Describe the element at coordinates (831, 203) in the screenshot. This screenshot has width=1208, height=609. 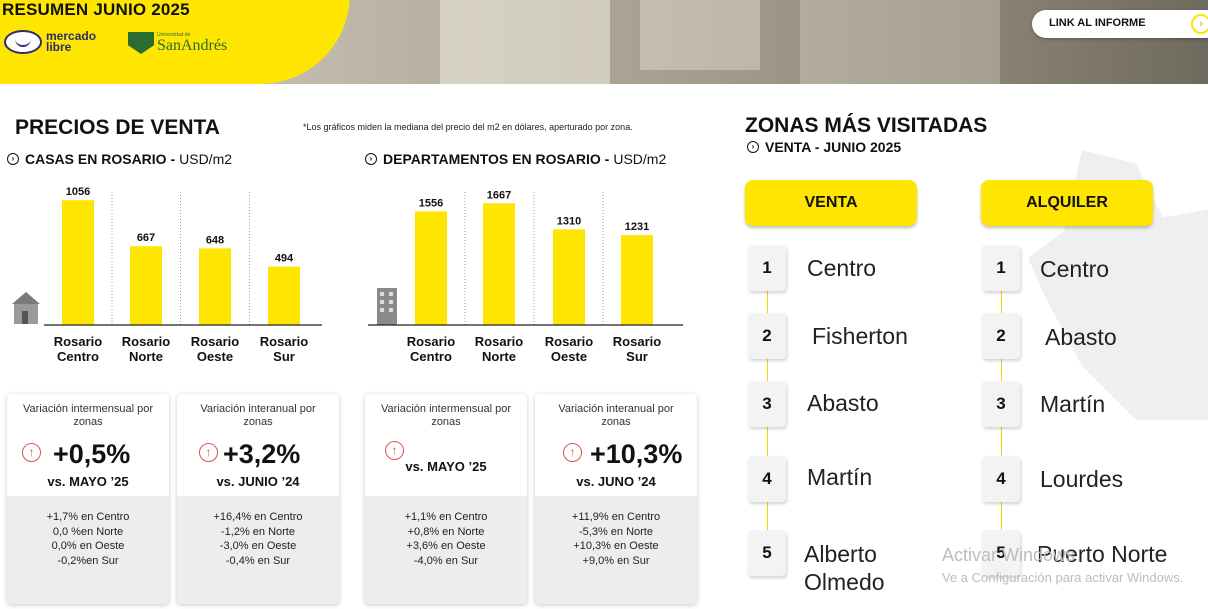
I see `venta-pill: VENTA` at that location.